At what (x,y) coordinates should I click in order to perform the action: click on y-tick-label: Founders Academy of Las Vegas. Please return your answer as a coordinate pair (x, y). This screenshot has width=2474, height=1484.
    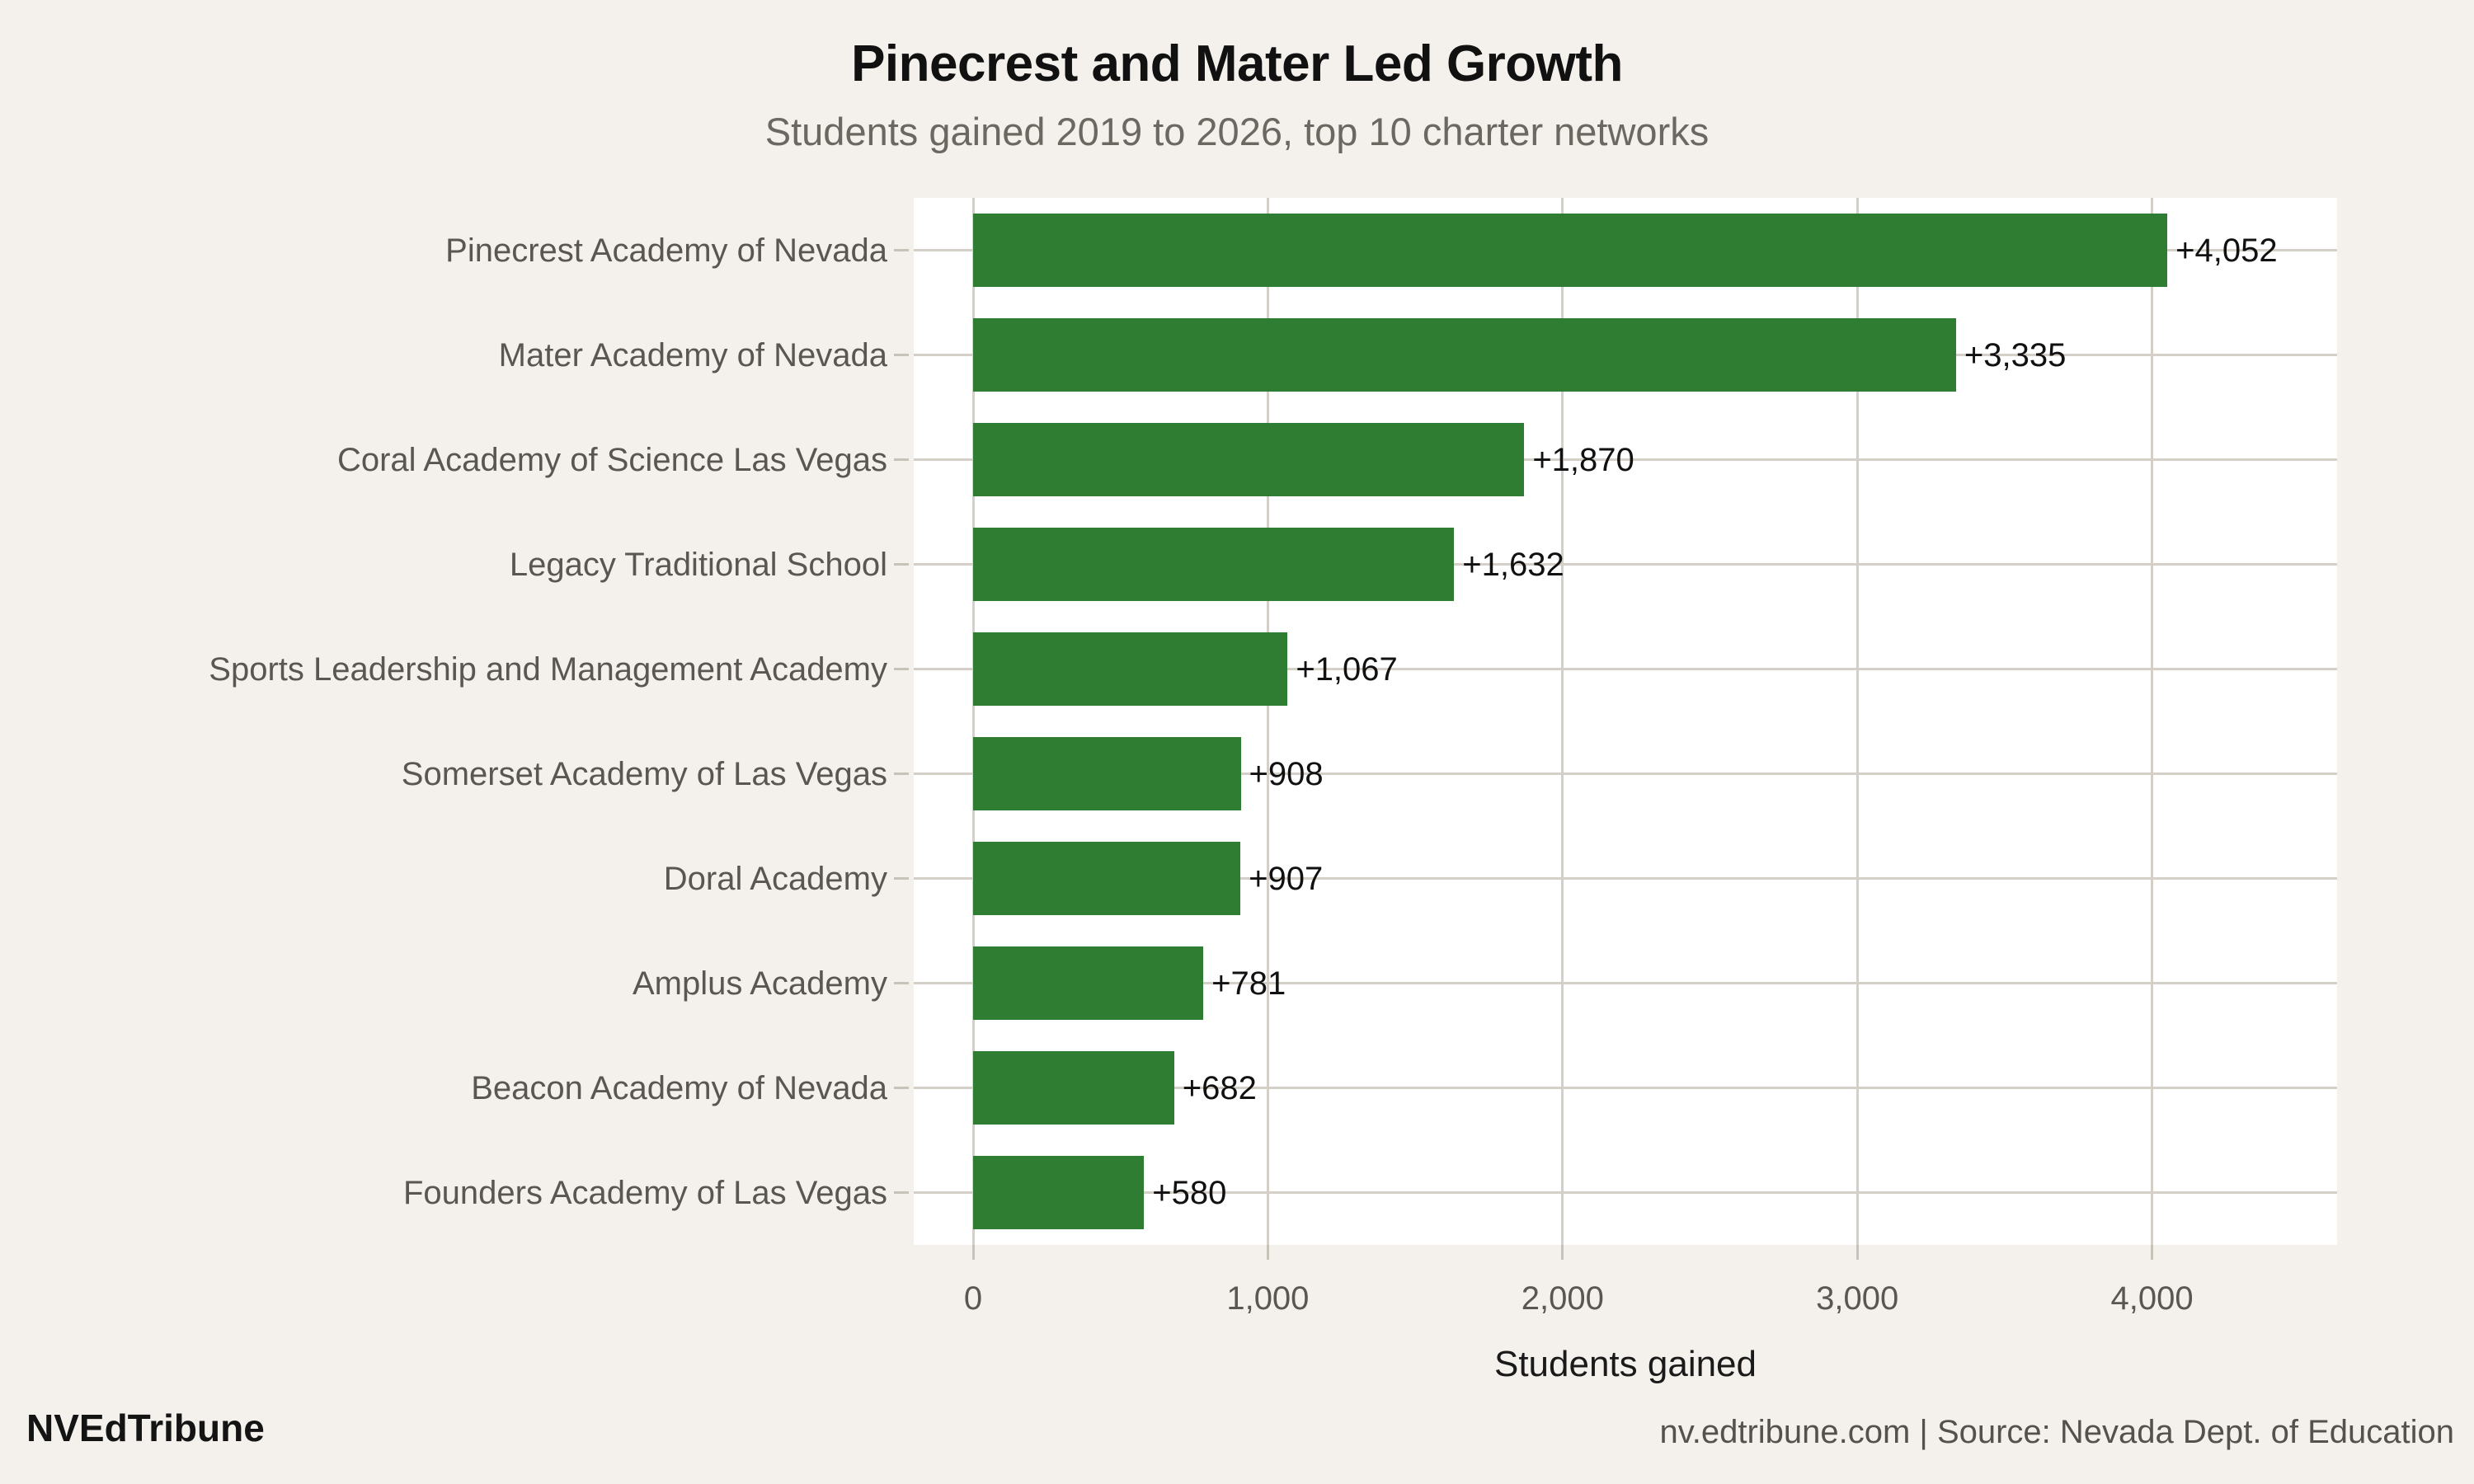
    Looking at the image, I should click on (644, 1192).